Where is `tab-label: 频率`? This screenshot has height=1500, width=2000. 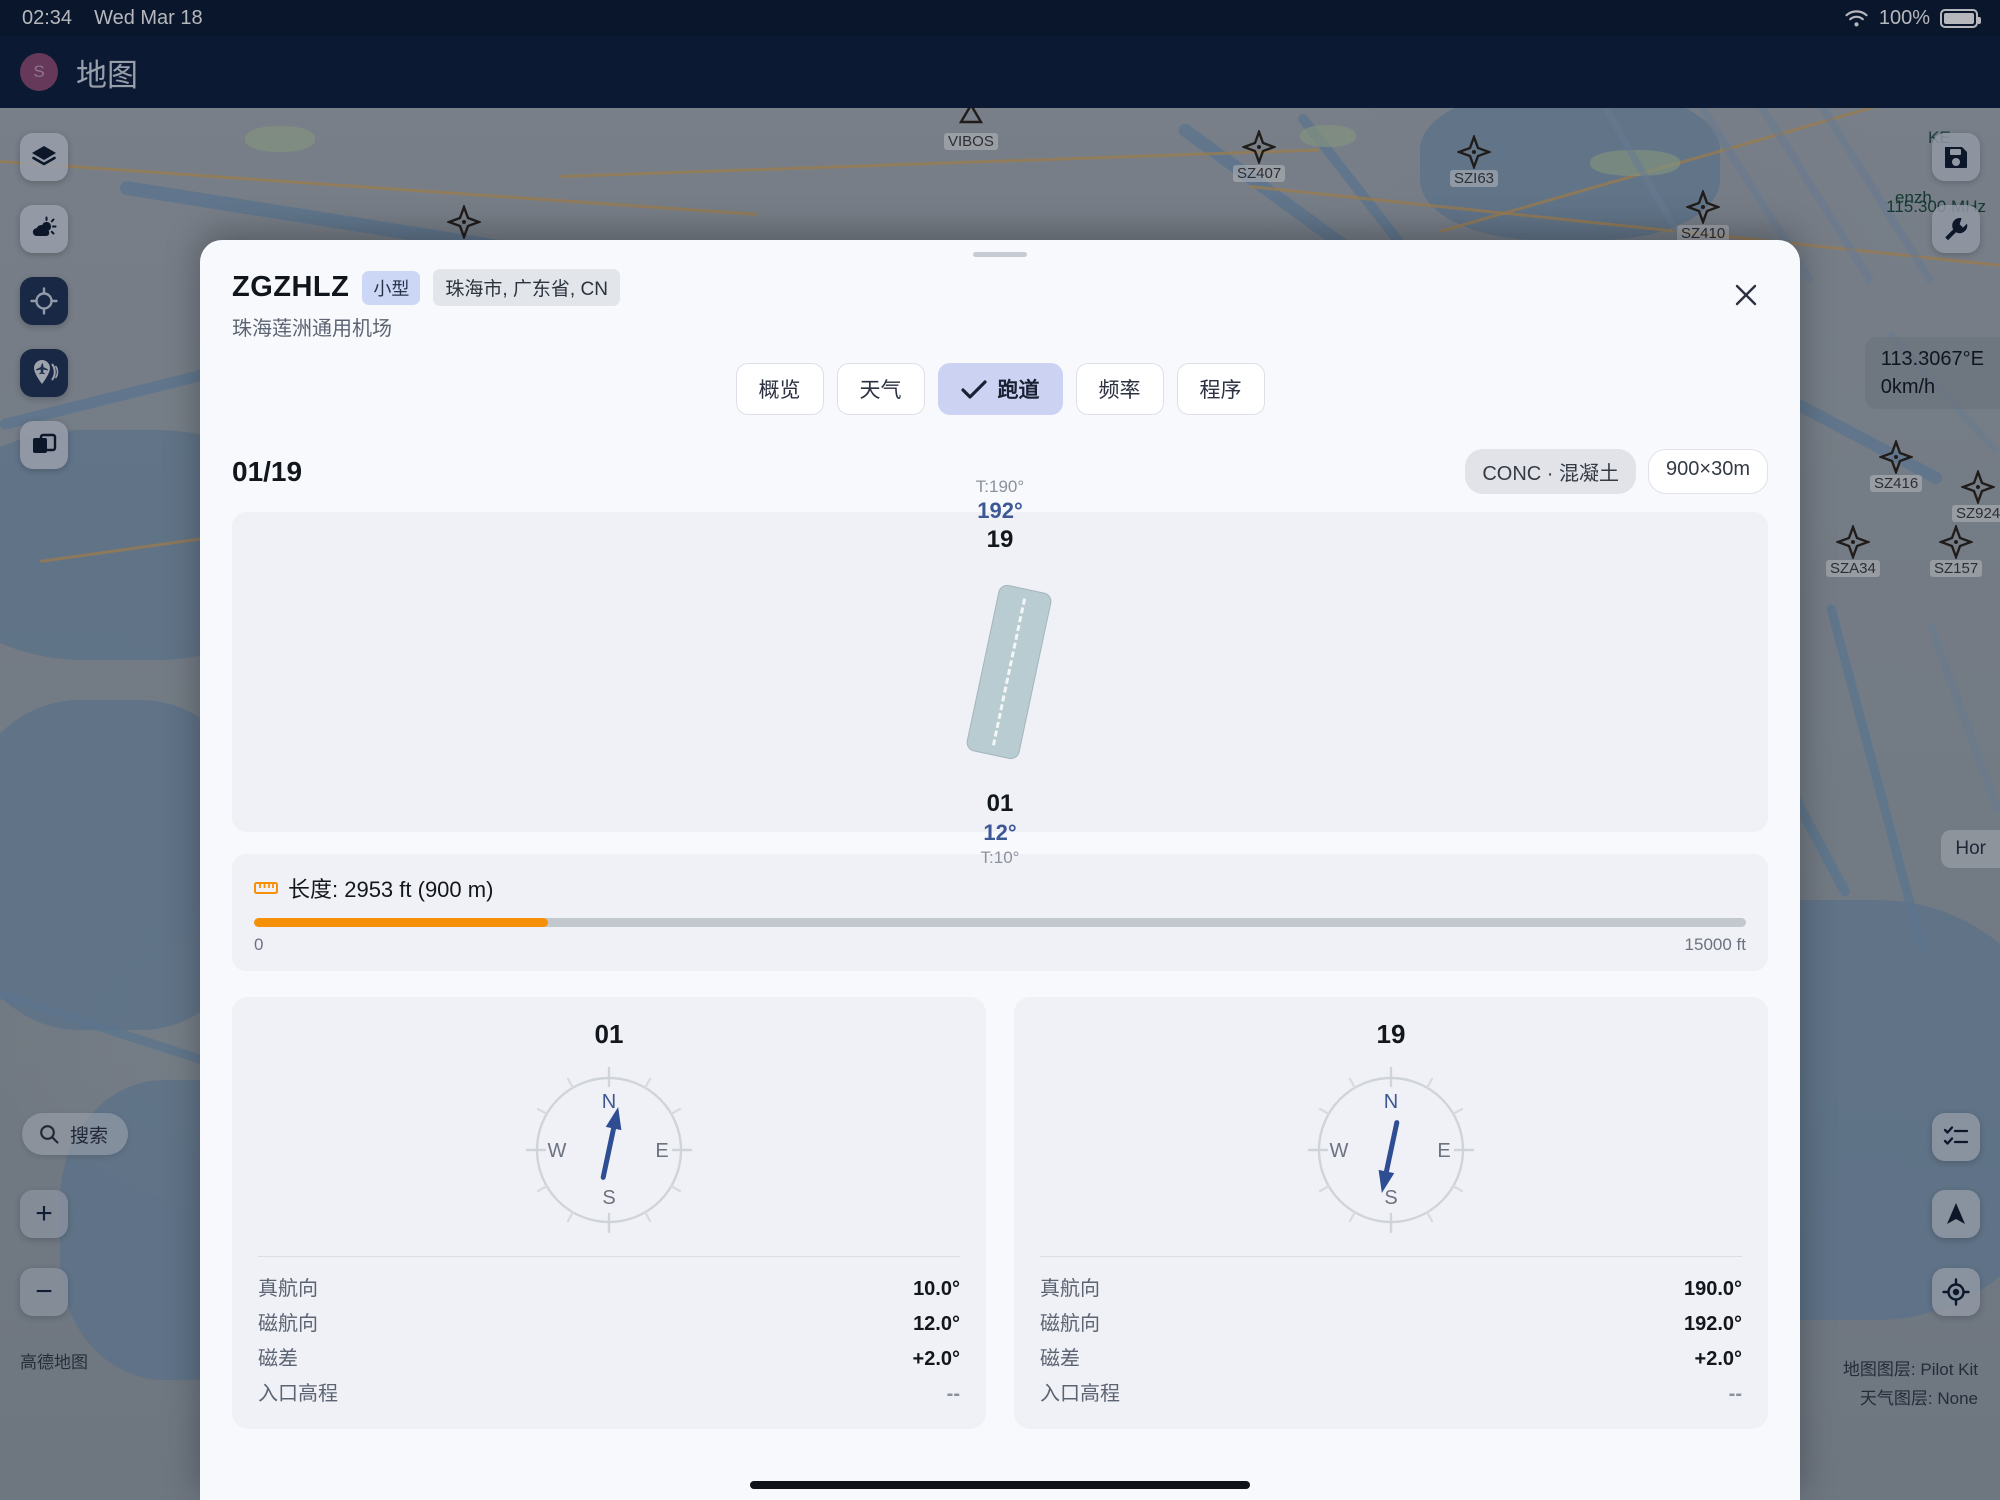 tab-label: 频率 is located at coordinates (1119, 390).